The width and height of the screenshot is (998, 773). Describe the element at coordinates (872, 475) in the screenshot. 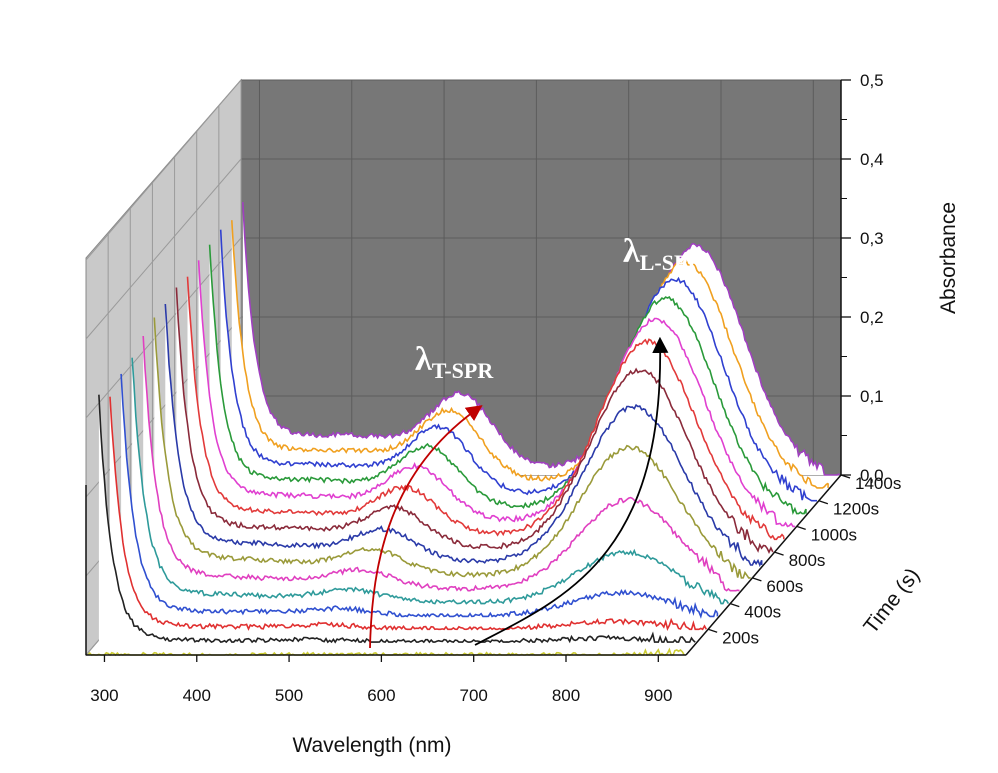

I see `y-tick-label: 0,0` at that location.